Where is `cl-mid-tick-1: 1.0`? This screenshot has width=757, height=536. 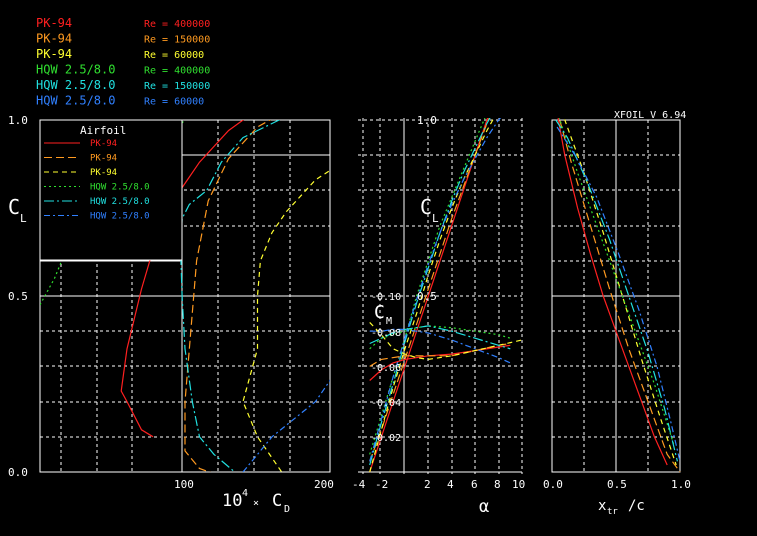
cl-mid-tick-1: 1.0 is located at coordinates (427, 120).